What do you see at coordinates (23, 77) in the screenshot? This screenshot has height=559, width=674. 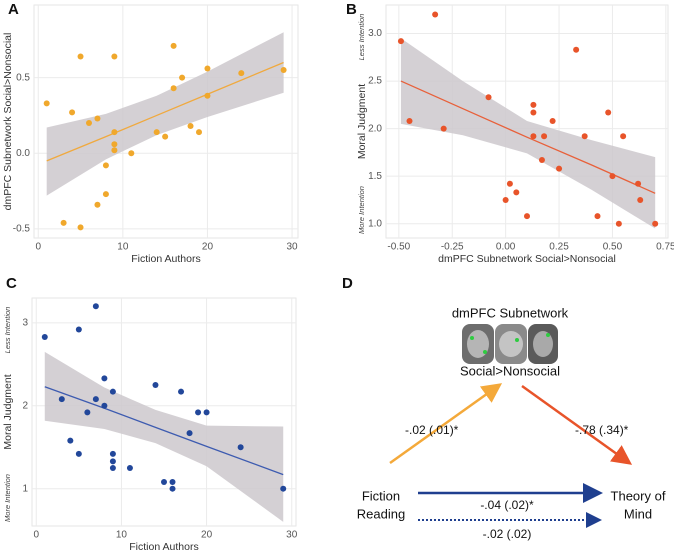 I see `y-tick-label: 0.5` at bounding box center [23, 77].